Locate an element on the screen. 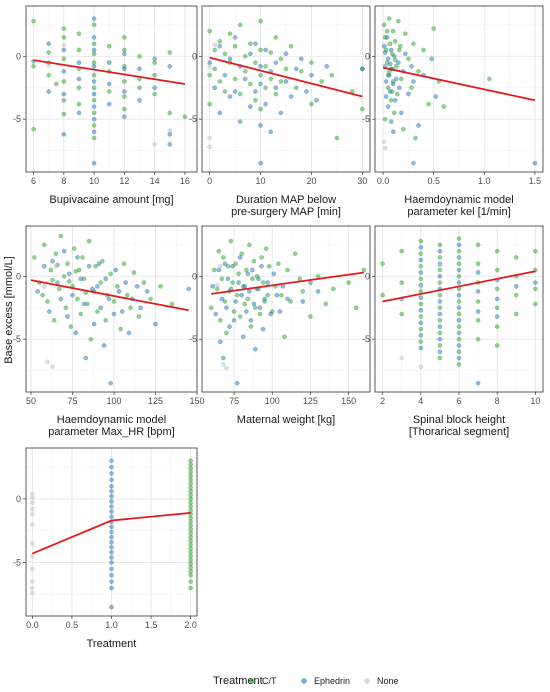 This screenshot has width=550, height=692. trend-line is located at coordinates (288, 283).